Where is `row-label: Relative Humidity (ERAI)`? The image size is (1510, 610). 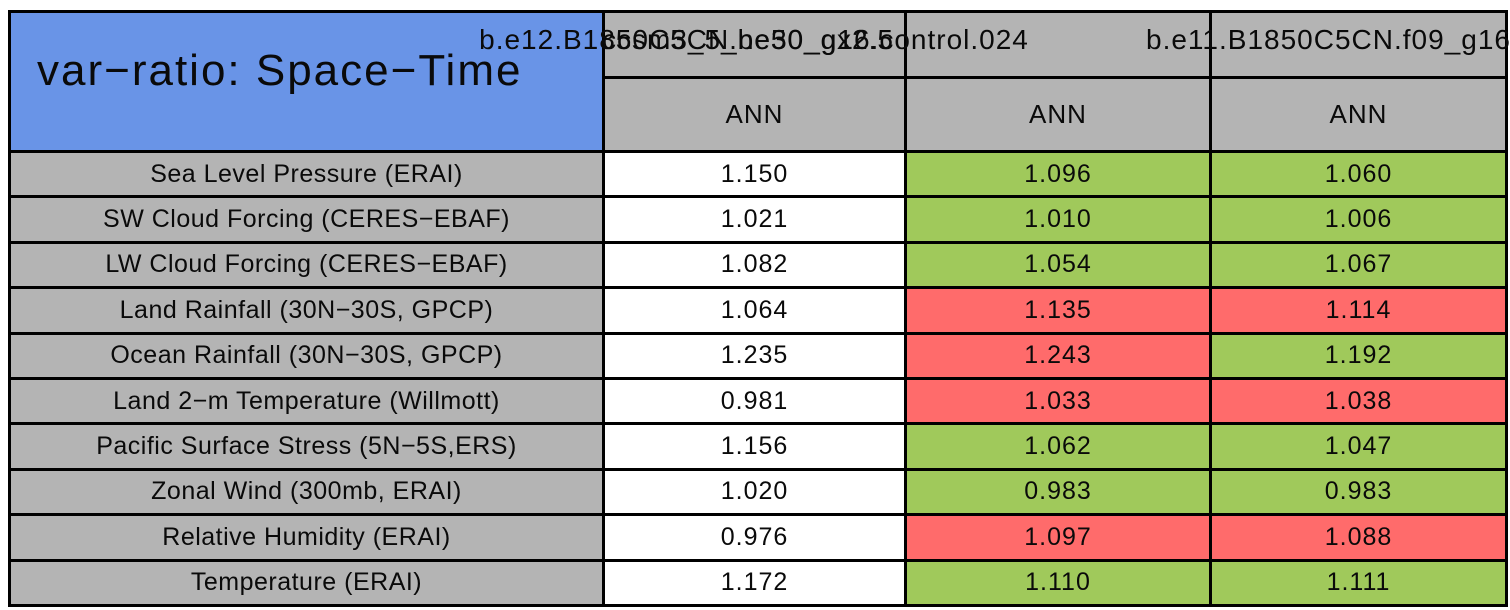
row-label: Relative Humidity (ERAI) is located at coordinates (306, 537).